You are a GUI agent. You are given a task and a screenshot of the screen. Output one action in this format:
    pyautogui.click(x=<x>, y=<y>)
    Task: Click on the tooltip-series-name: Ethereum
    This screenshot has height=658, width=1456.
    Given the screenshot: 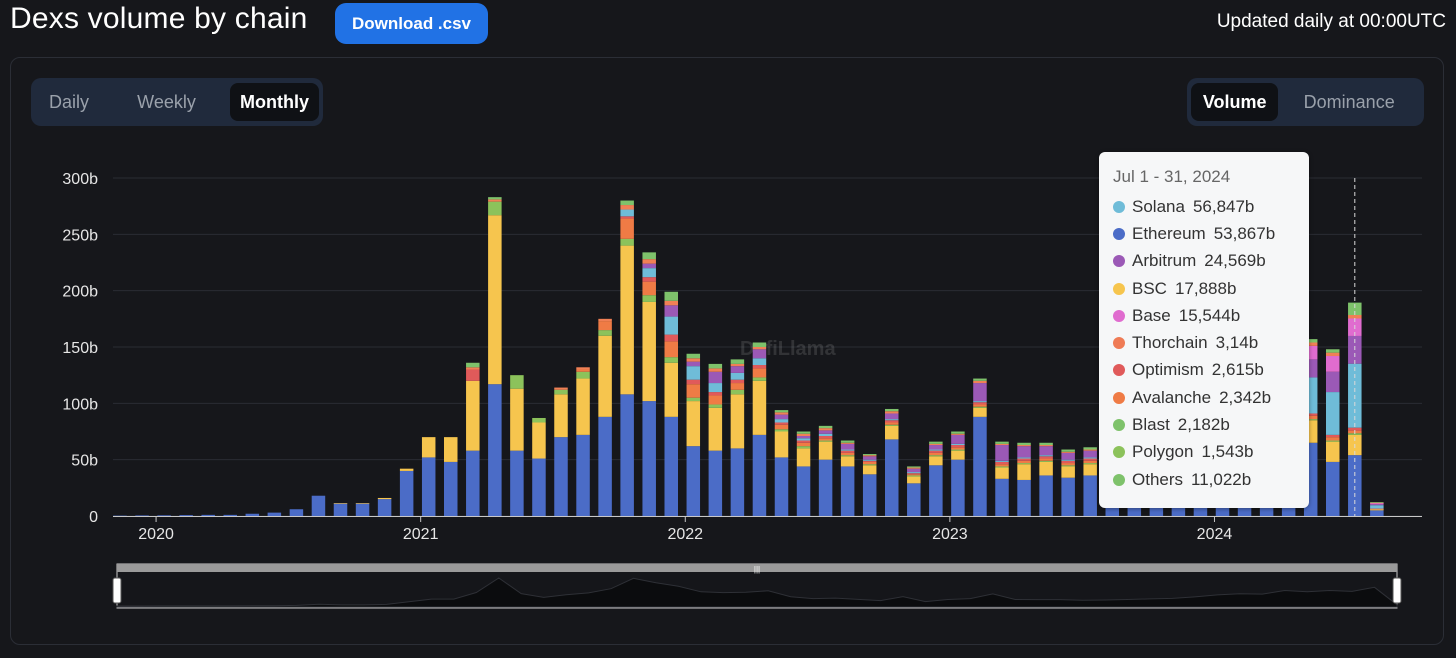 What is the action you would take?
    pyautogui.click(x=1169, y=233)
    